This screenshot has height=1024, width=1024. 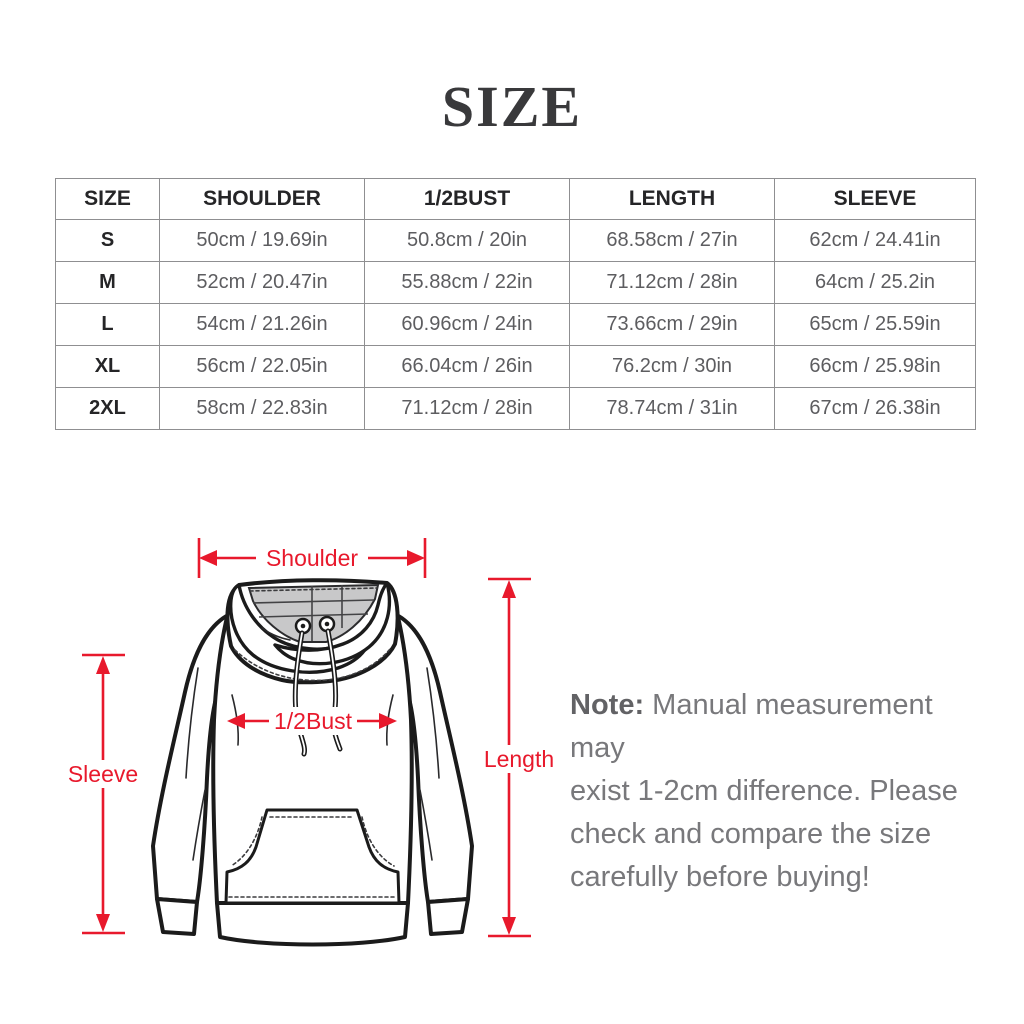 I want to click on bust-label: 1/2Bust, so click(x=313, y=721).